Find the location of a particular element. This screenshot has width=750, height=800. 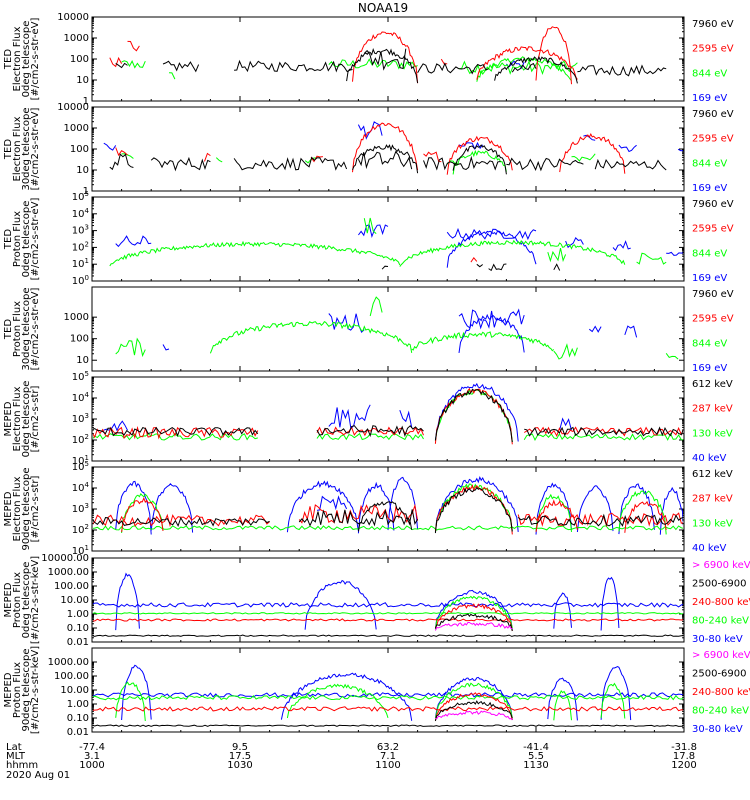

footer-tick-label: 7.1 is located at coordinates (388, 756).